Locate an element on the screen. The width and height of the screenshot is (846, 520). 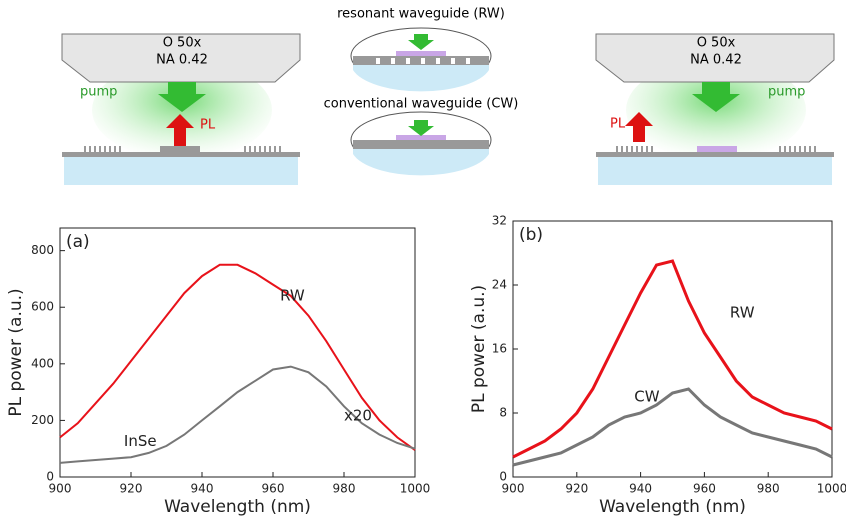
inset-label: resonant waveguide (RW) is located at coordinates (421, 14).